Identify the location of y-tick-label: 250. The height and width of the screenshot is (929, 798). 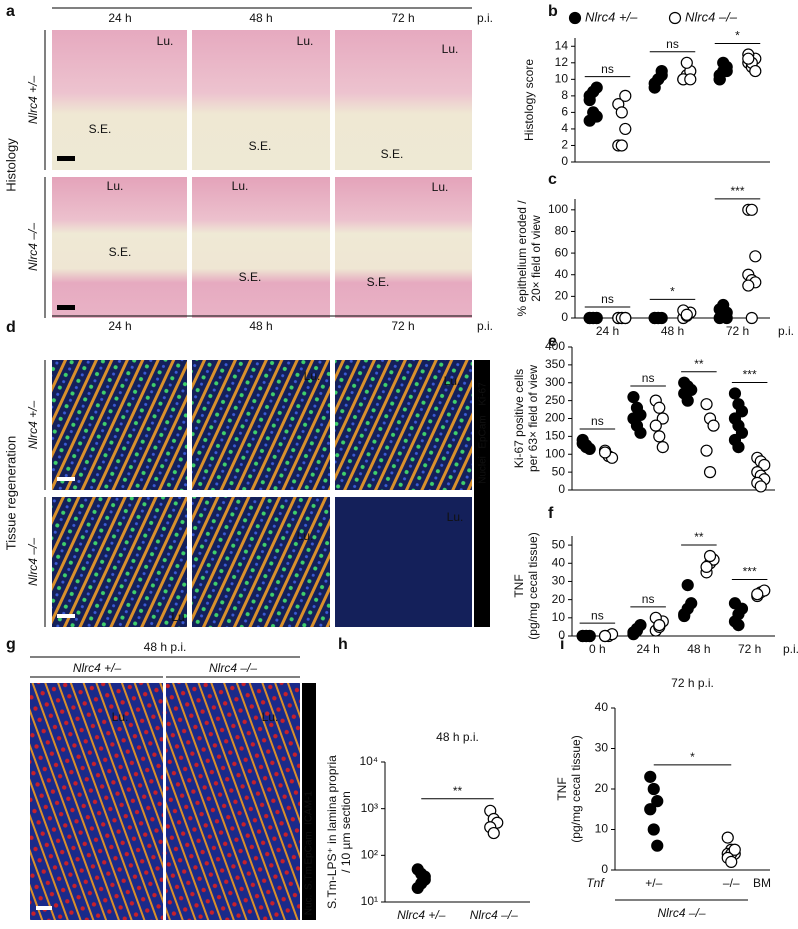
(555, 400).